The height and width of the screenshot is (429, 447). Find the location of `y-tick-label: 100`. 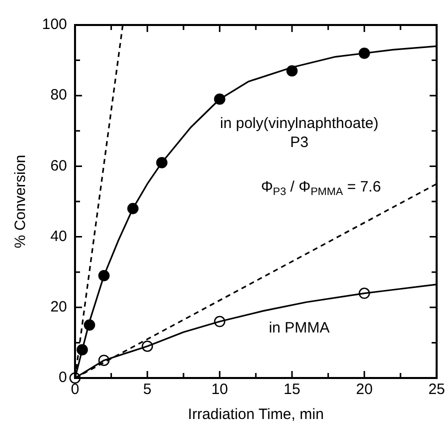

y-tick-label: 100 is located at coordinates (55, 25).